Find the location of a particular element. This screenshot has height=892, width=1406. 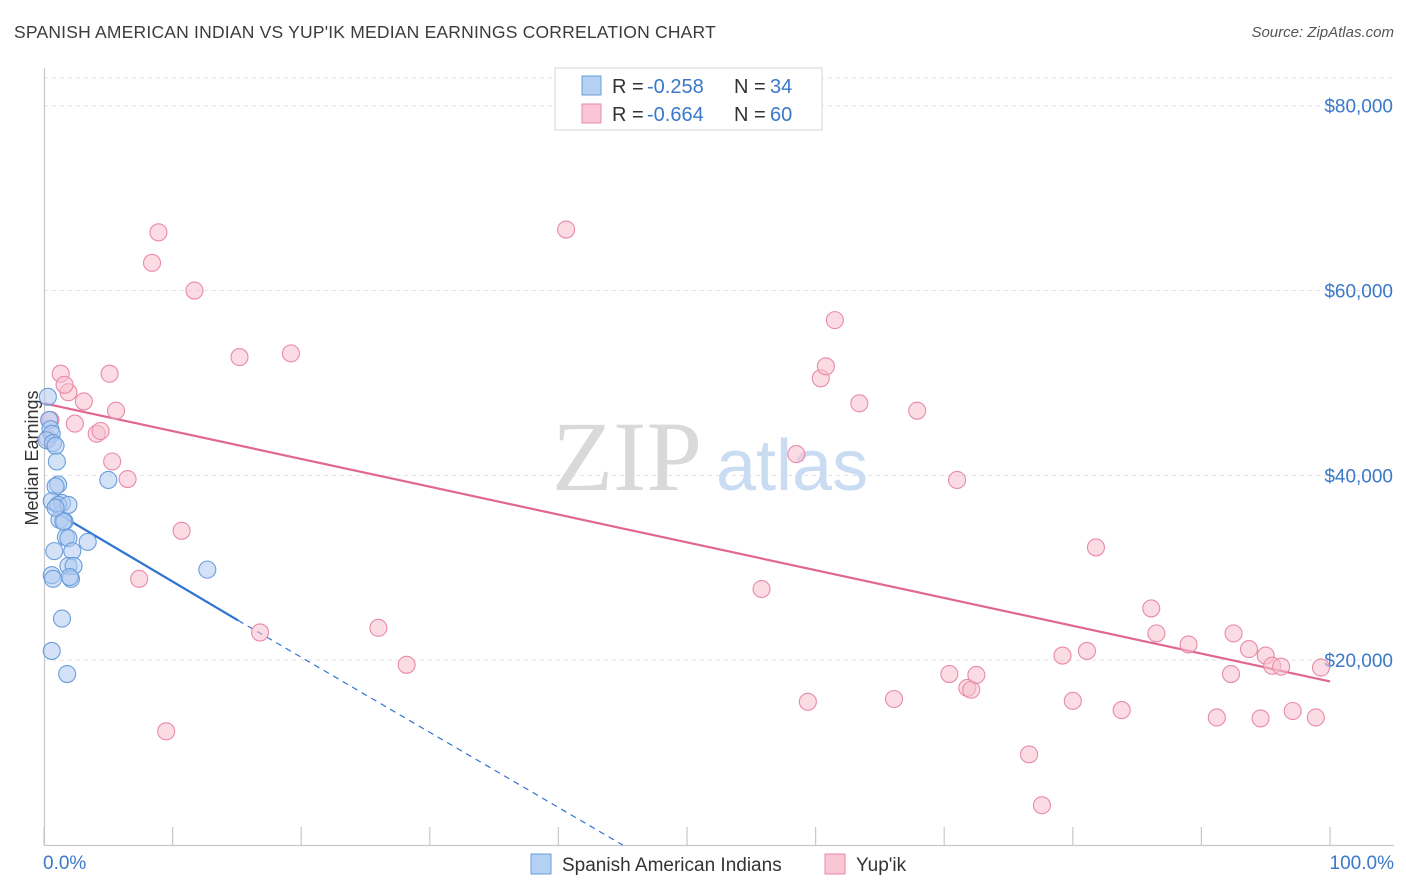

legend-r-value: -0.664 is located at coordinates (675, 115).